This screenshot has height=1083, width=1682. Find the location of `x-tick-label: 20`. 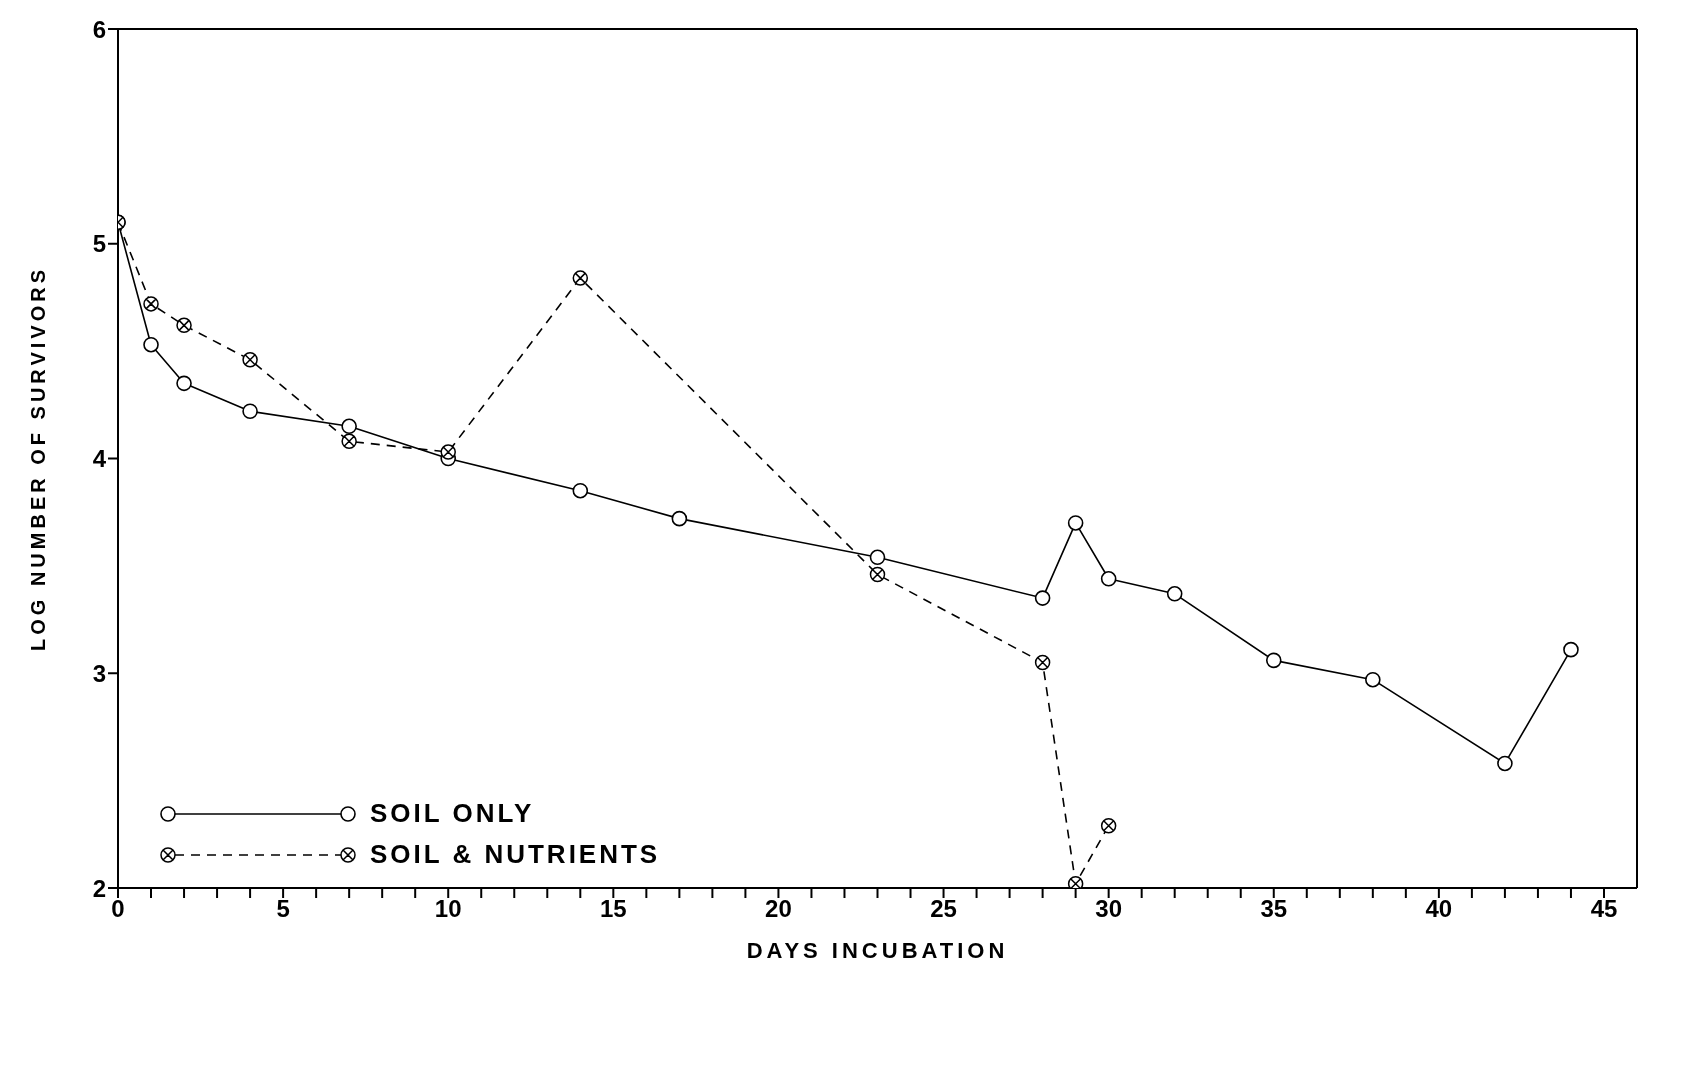

x-tick-label: 20 is located at coordinates (778, 909).